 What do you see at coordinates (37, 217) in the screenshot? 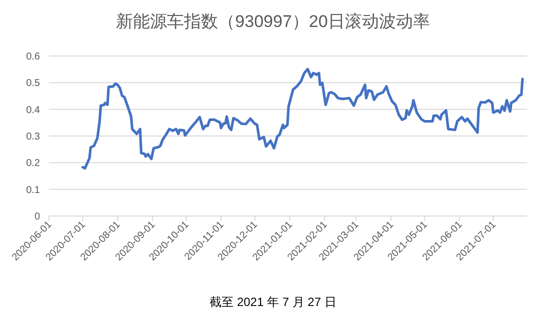
I see `y-tick-label: 0` at bounding box center [37, 217].